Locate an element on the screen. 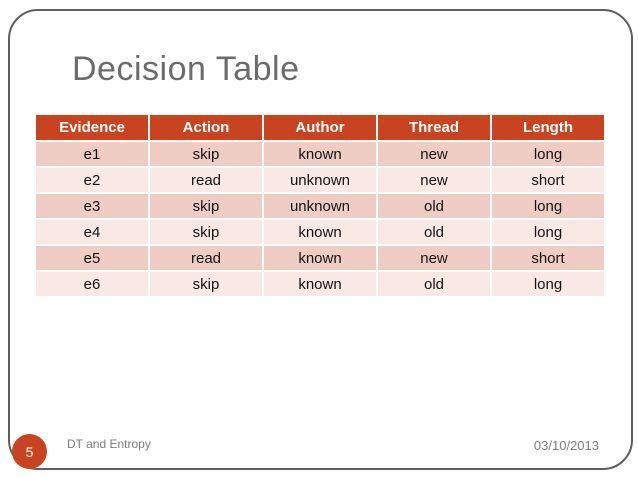 The height and width of the screenshot is (478, 638). table-row: e6 skip known old long is located at coordinates (320, 284).